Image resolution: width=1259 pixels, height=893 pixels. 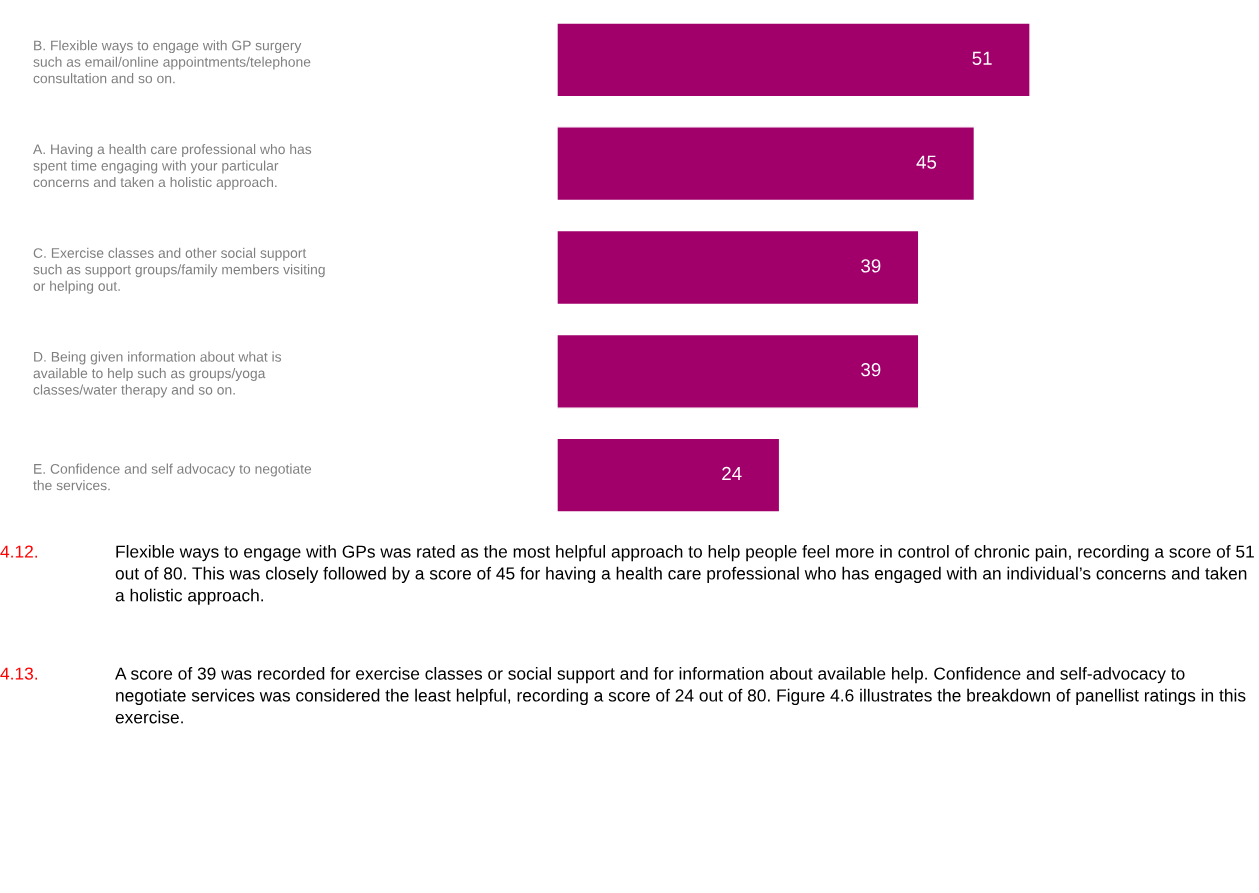 What do you see at coordinates (19, 551) in the screenshot?
I see `text: 4.12.` at bounding box center [19, 551].